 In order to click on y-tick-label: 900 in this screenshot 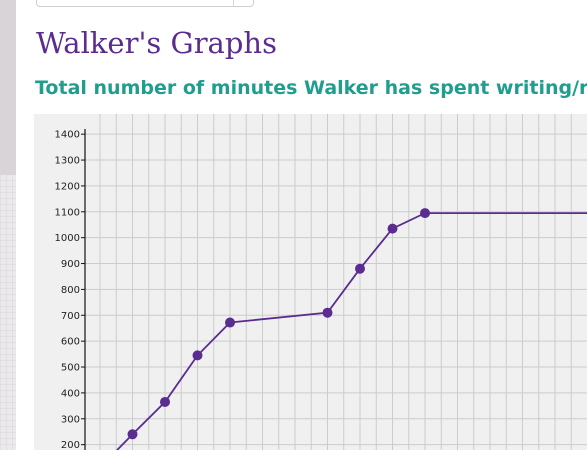, I will do `click(70, 264)`.